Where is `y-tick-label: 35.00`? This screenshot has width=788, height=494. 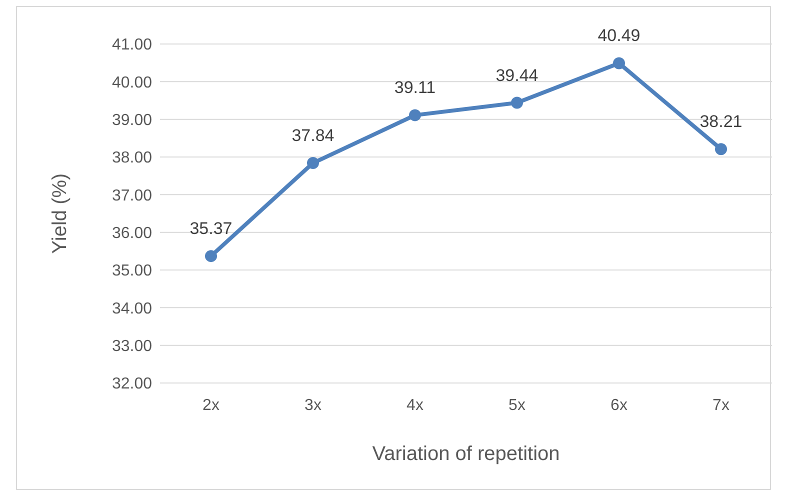
y-tick-label: 35.00 is located at coordinates (132, 271).